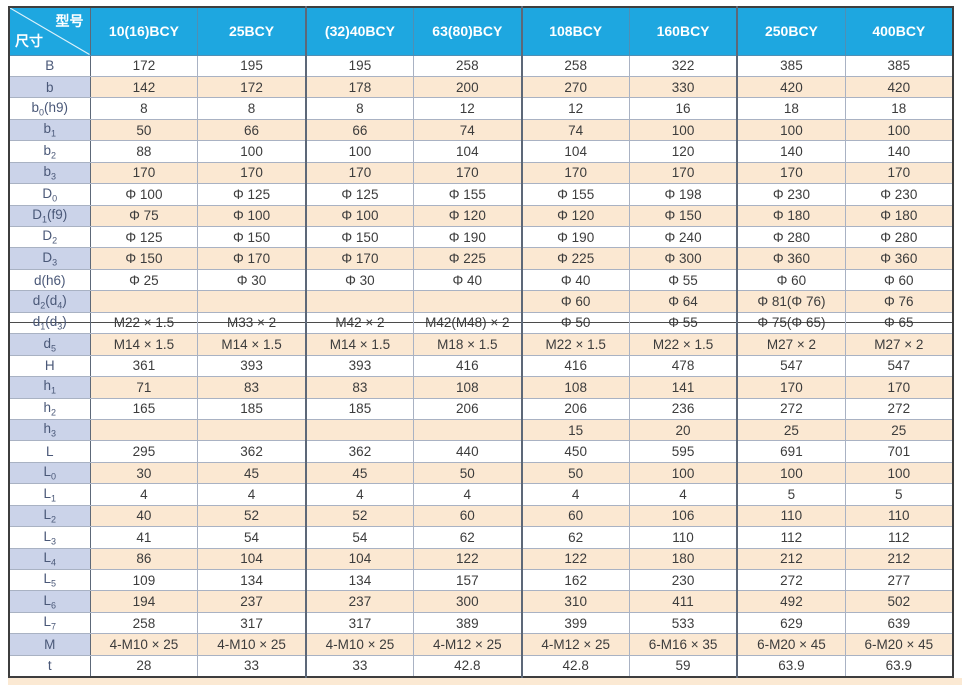 Image resolution: width=962 pixels, height=685 pixels. What do you see at coordinates (49, 408) in the screenshot?
I see `row-label: h2` at bounding box center [49, 408].